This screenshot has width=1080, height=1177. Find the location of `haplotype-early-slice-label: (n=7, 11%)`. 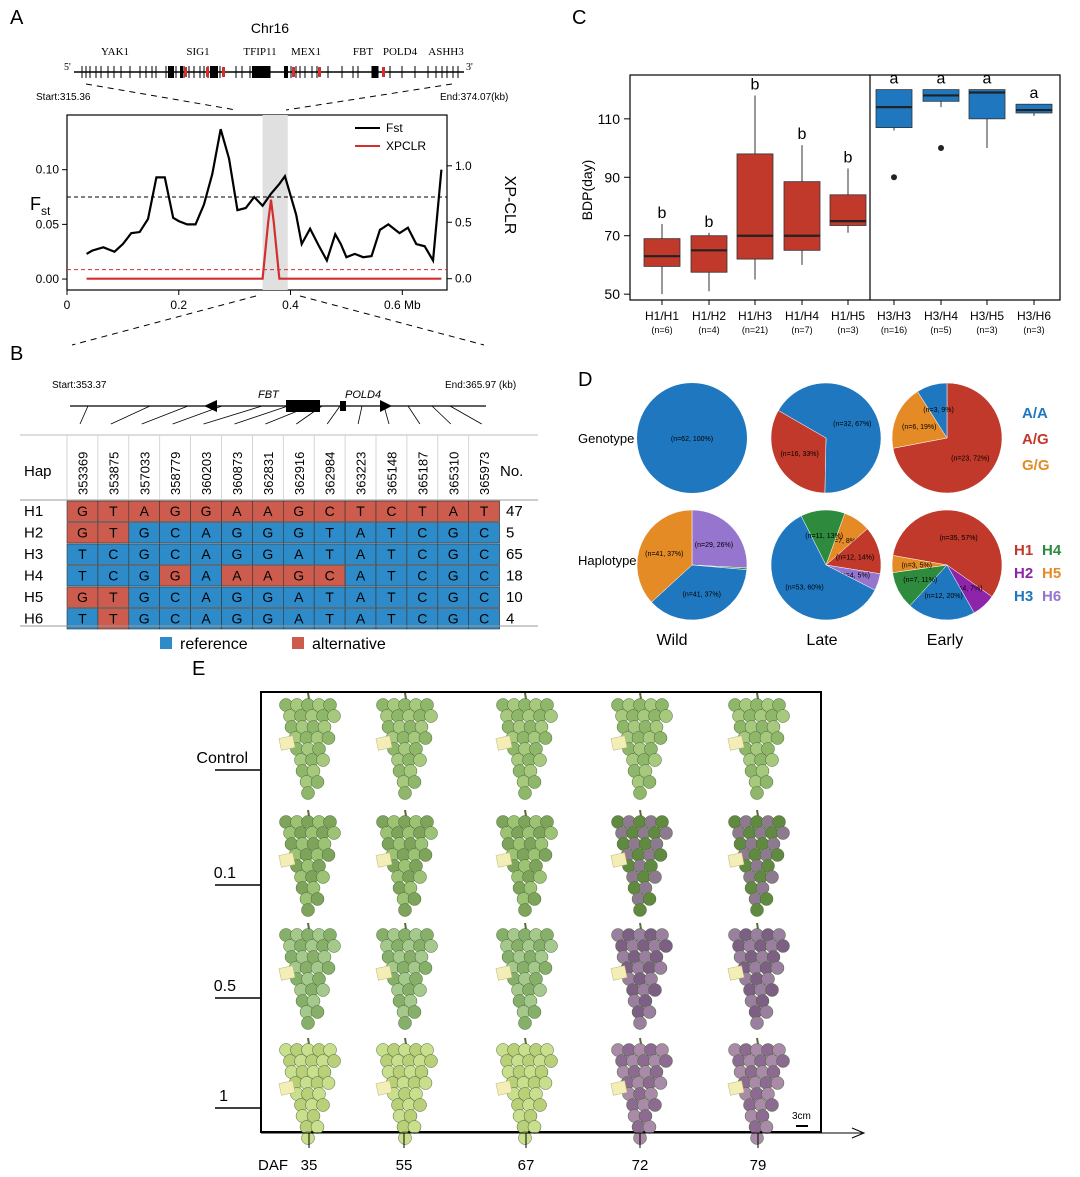

haplotype-early-slice-label: (n=7, 11%) is located at coordinates (920, 580).